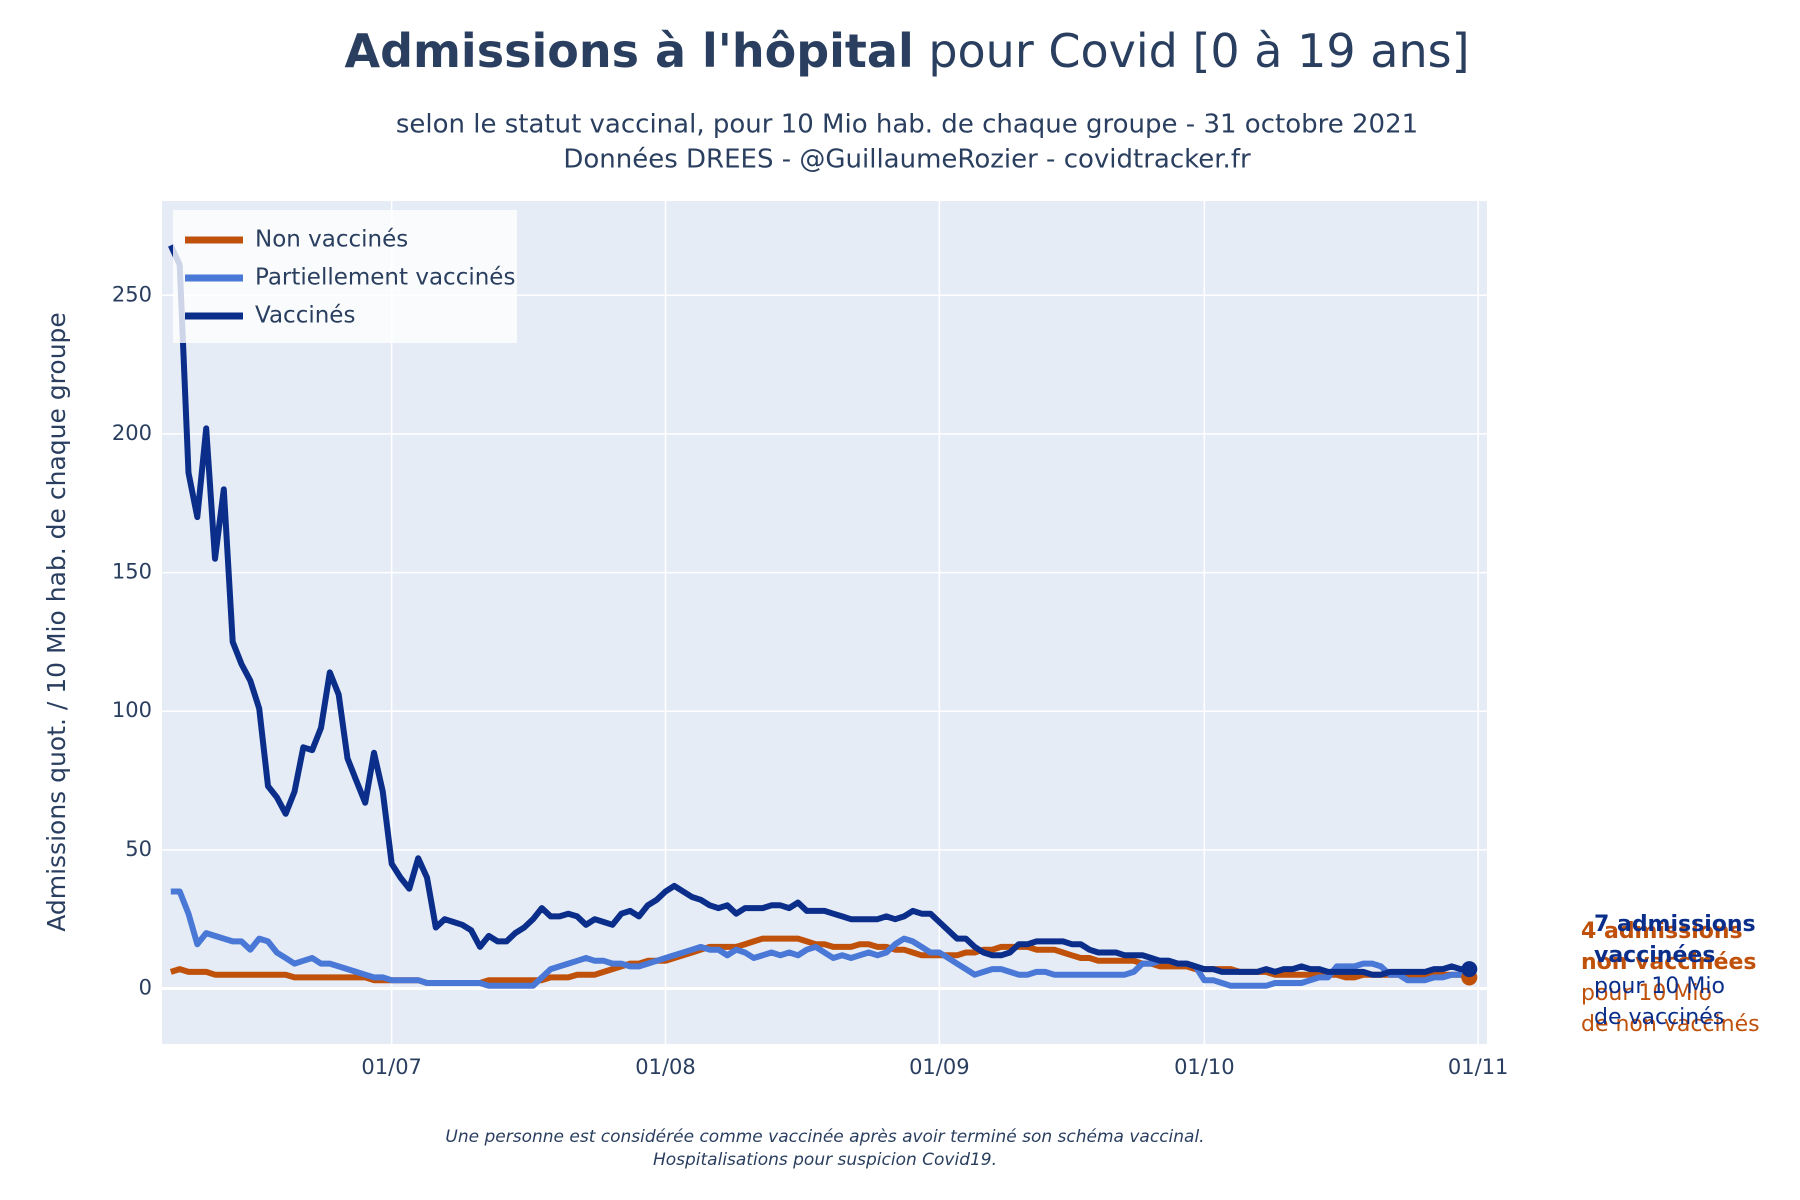 This screenshot has width=1800, height=1200. What do you see at coordinates (1662, 931) in the screenshot?
I see `annotation: 4 admissions` at bounding box center [1662, 931].